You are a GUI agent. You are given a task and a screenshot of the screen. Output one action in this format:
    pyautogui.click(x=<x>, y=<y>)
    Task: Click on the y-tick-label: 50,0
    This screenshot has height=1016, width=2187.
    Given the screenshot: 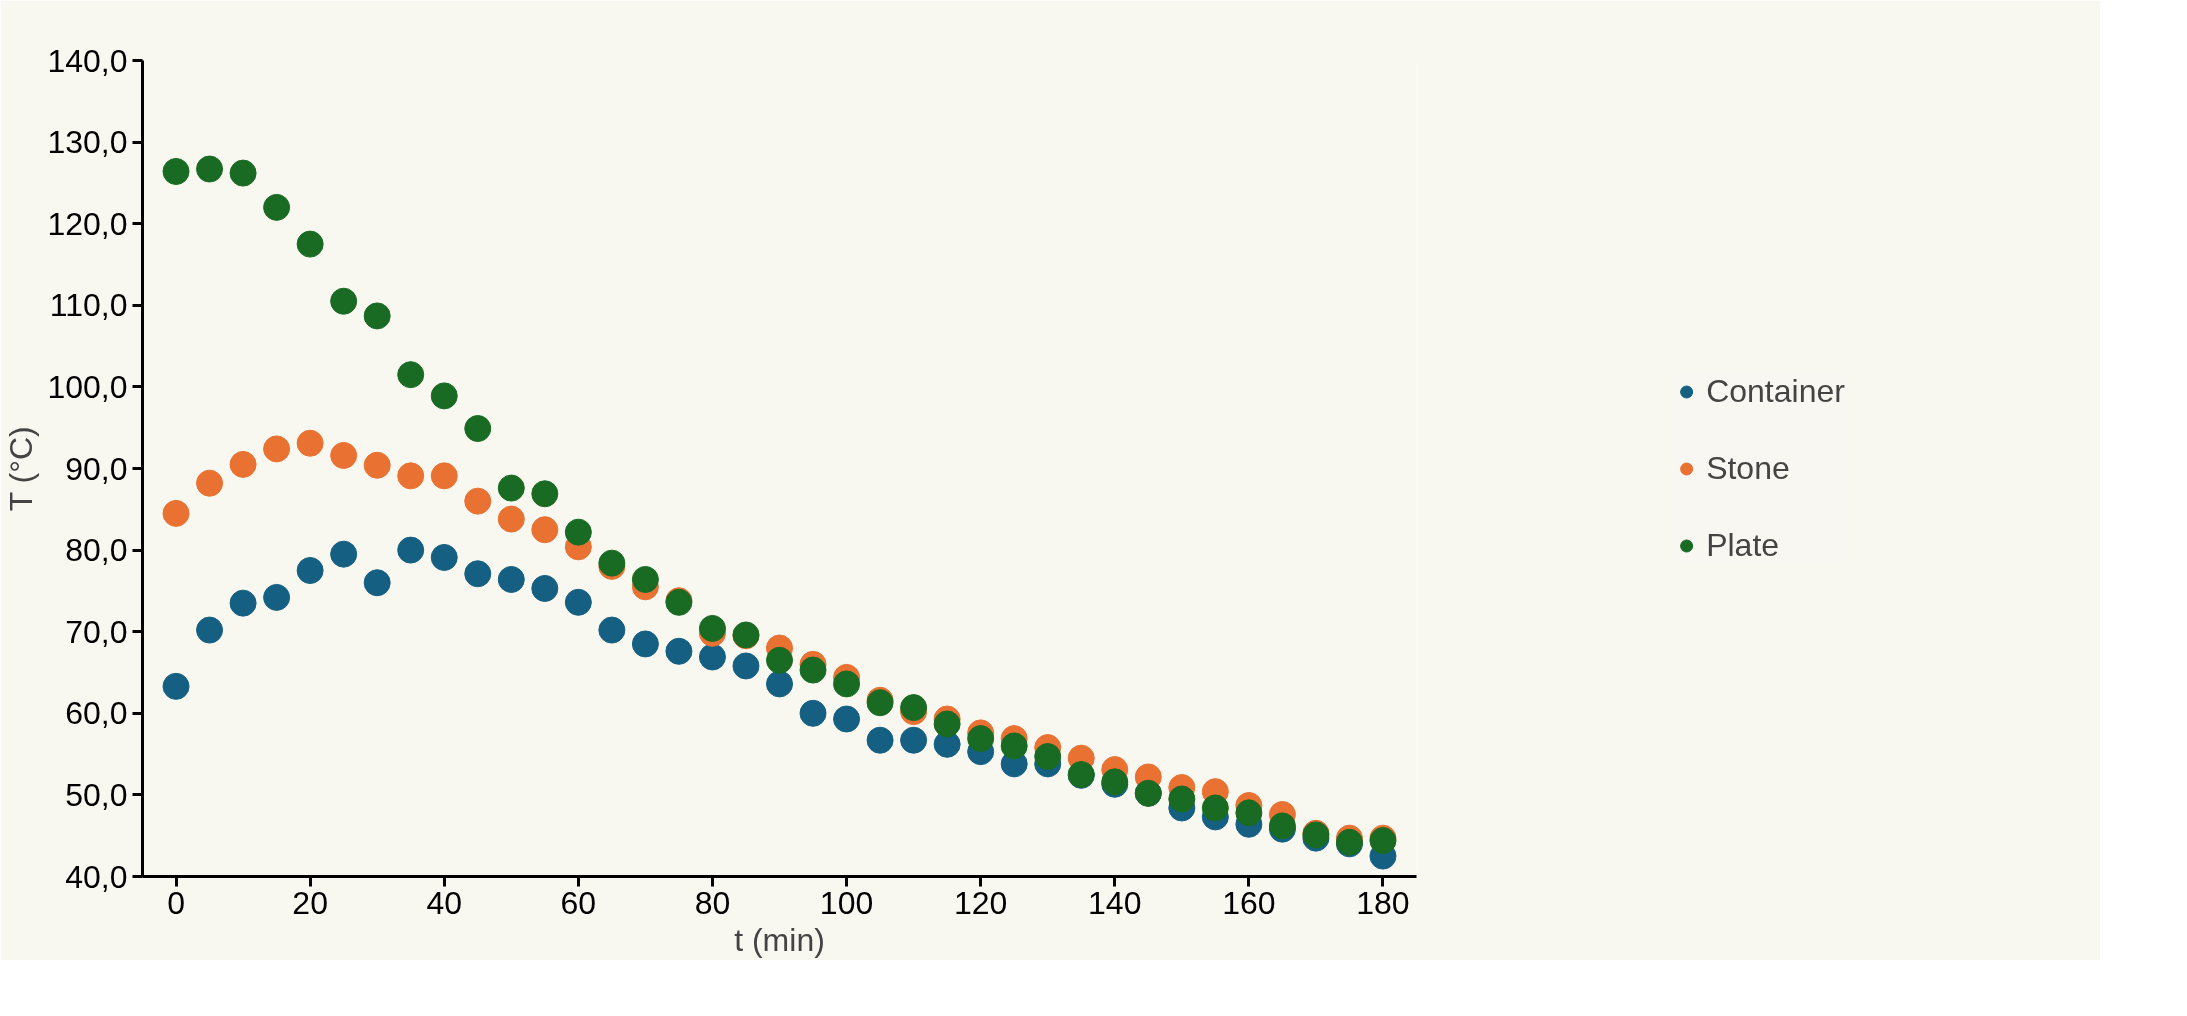 What is the action you would take?
    pyautogui.click(x=96, y=794)
    